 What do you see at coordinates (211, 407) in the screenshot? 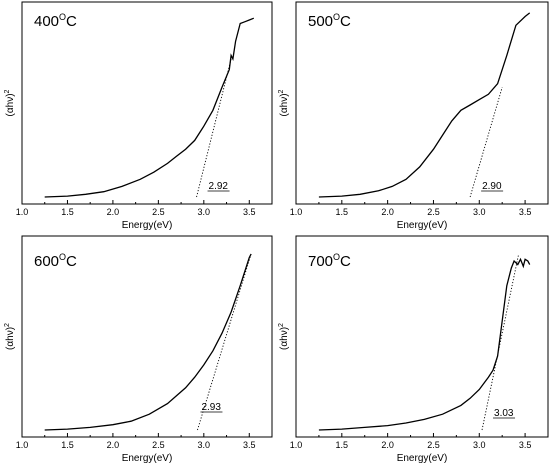
I see `bandgap-label: 2.93` at bounding box center [211, 407].